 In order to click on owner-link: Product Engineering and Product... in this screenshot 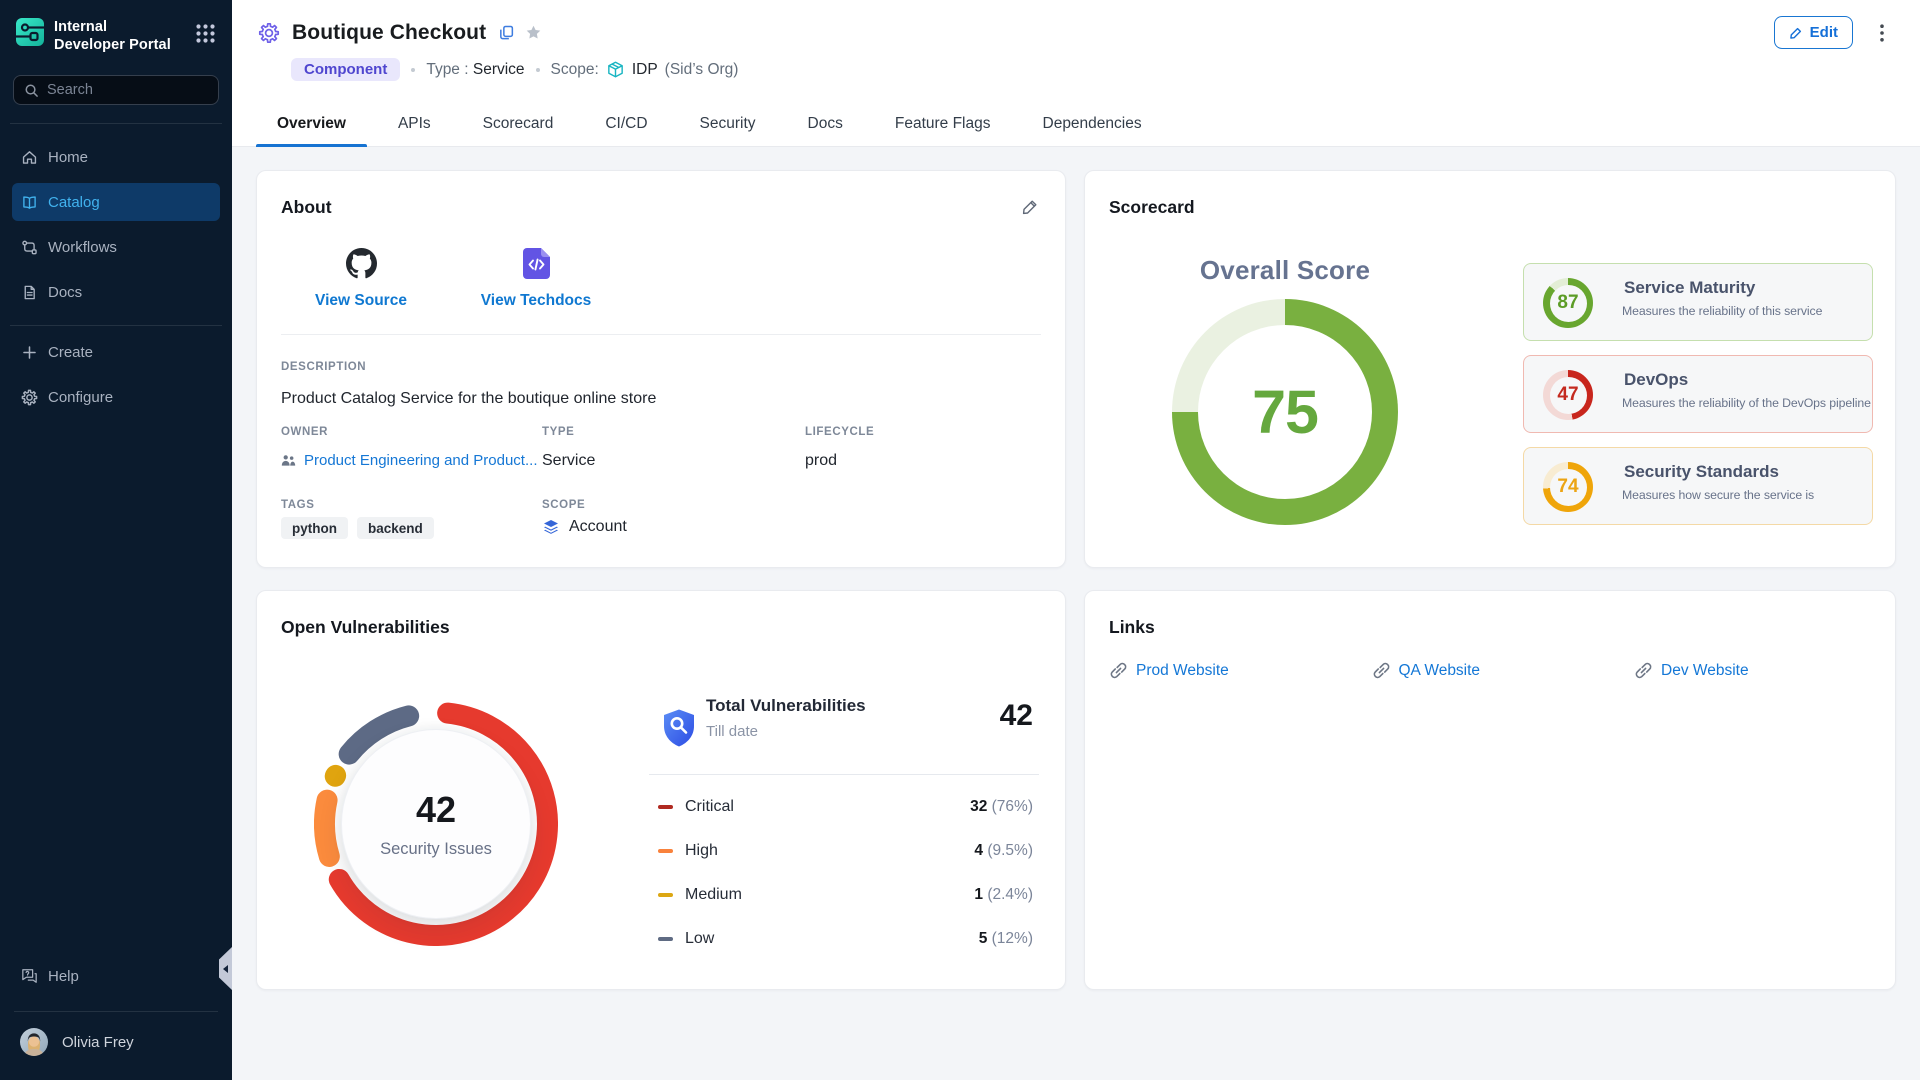, I will do `click(409, 460)`.